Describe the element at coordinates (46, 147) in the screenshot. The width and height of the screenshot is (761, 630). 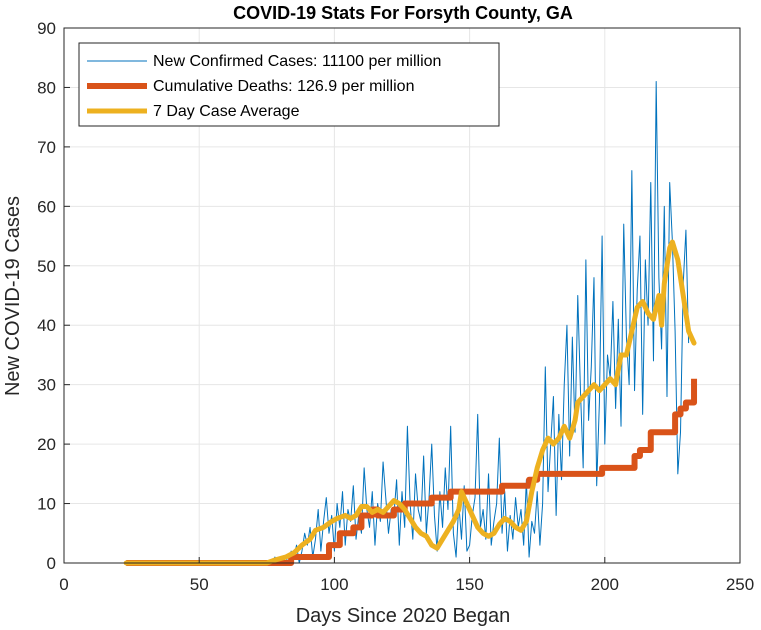
I see `y-tick-label: 70` at that location.